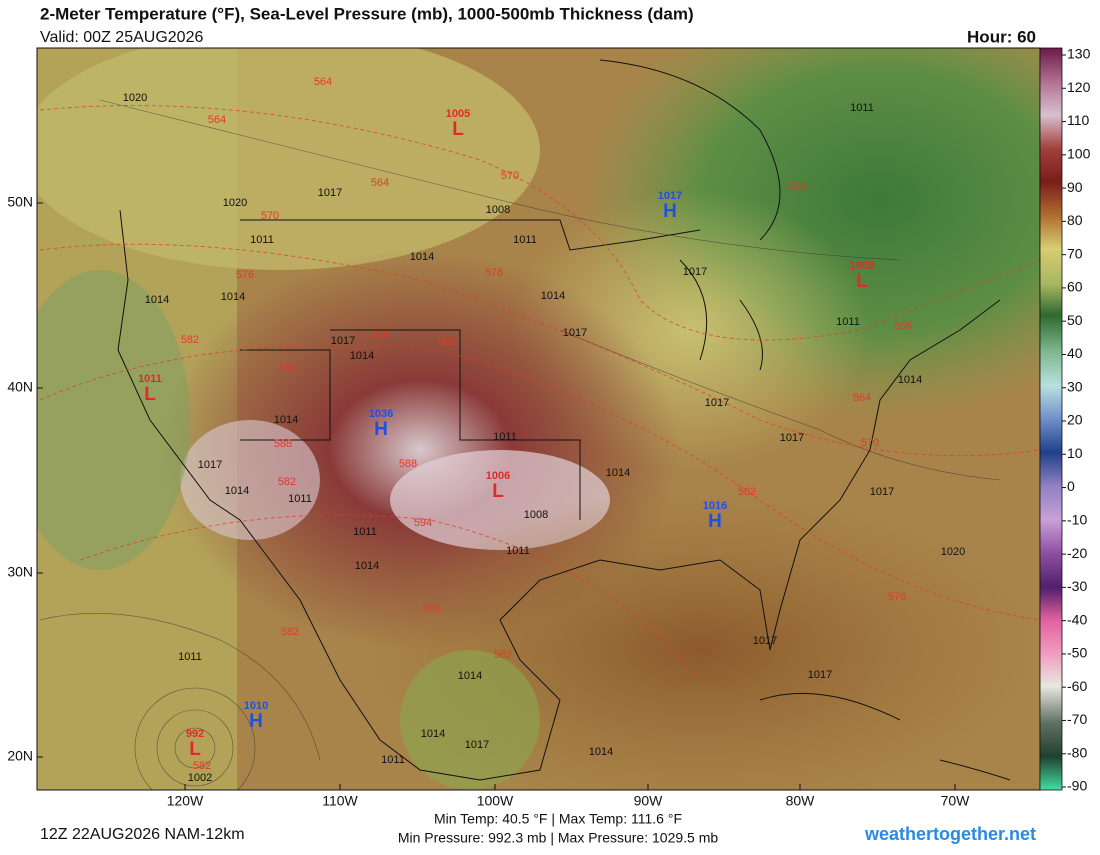 The image size is (1100, 855). Describe the element at coordinates (801, 801) in the screenshot. I see `lon-label: 80W` at that location.